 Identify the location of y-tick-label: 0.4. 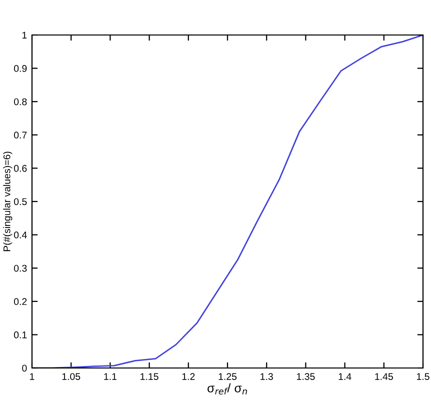
(20, 235).